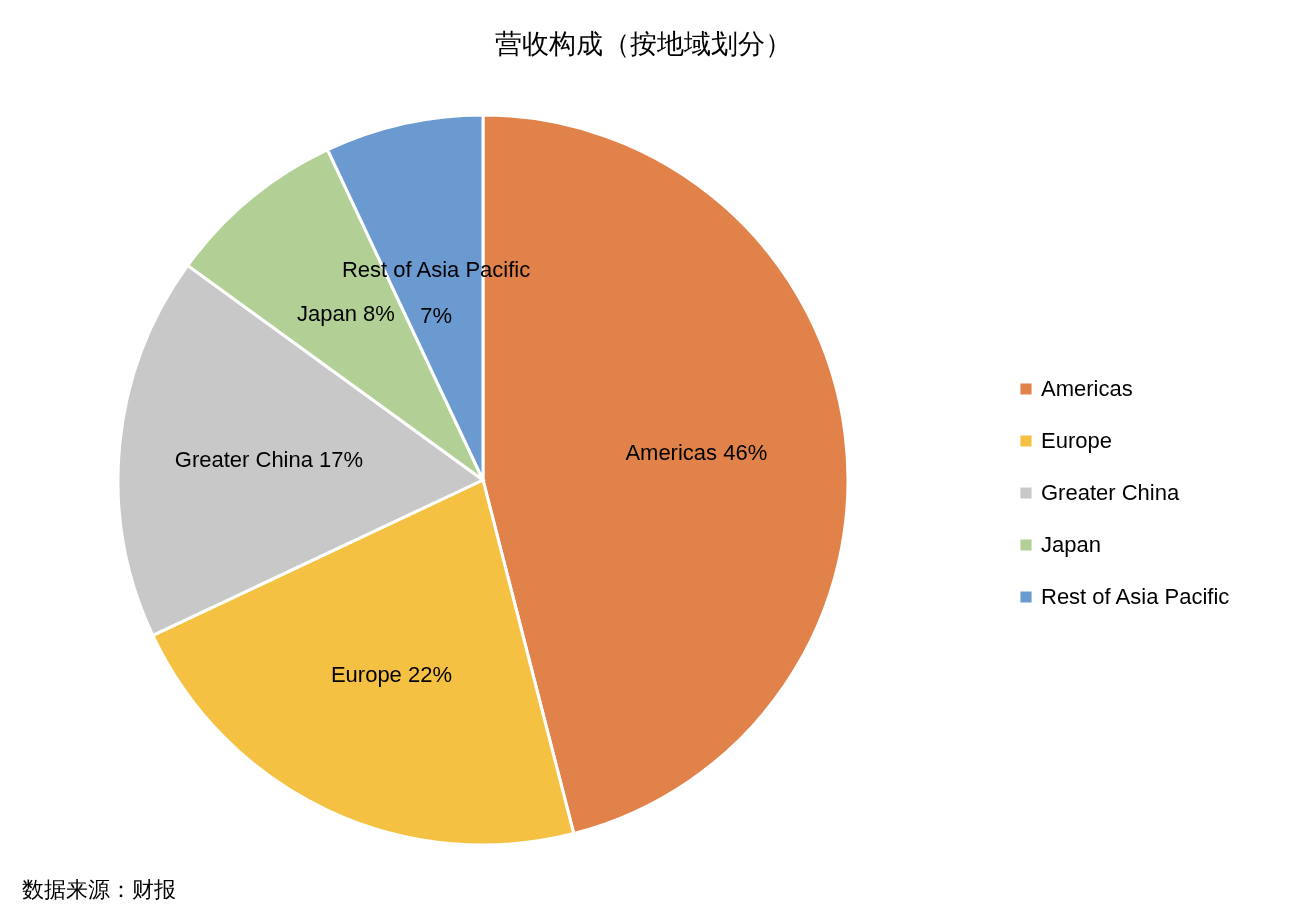  What do you see at coordinates (1076, 440) in the screenshot?
I see `legend-label: Europe` at bounding box center [1076, 440].